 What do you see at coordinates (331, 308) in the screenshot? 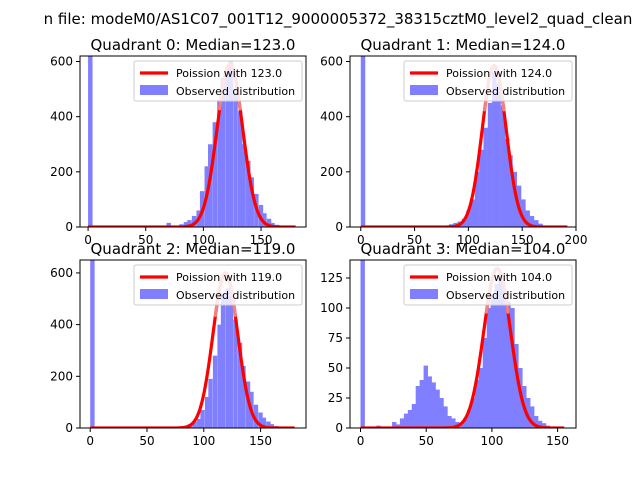
I see `y-tick-label: 100` at bounding box center [331, 308].